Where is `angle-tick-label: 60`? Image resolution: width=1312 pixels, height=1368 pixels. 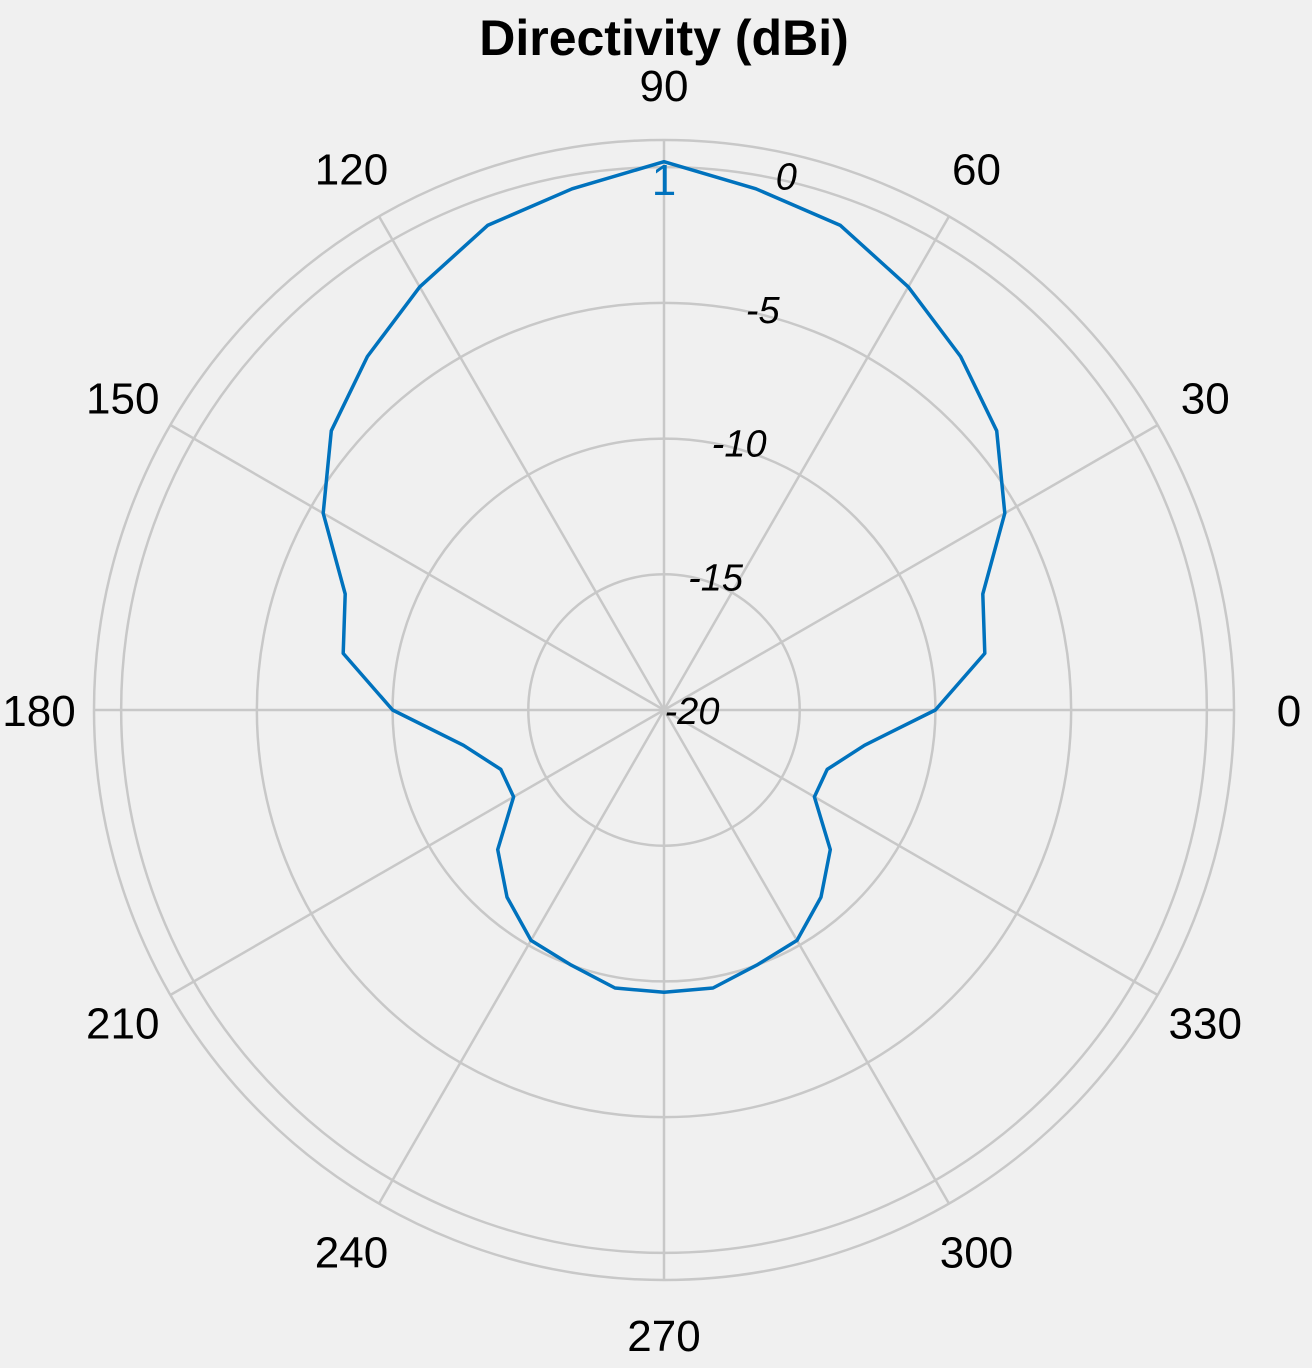
angle-tick-label: 60 is located at coordinates (976, 170).